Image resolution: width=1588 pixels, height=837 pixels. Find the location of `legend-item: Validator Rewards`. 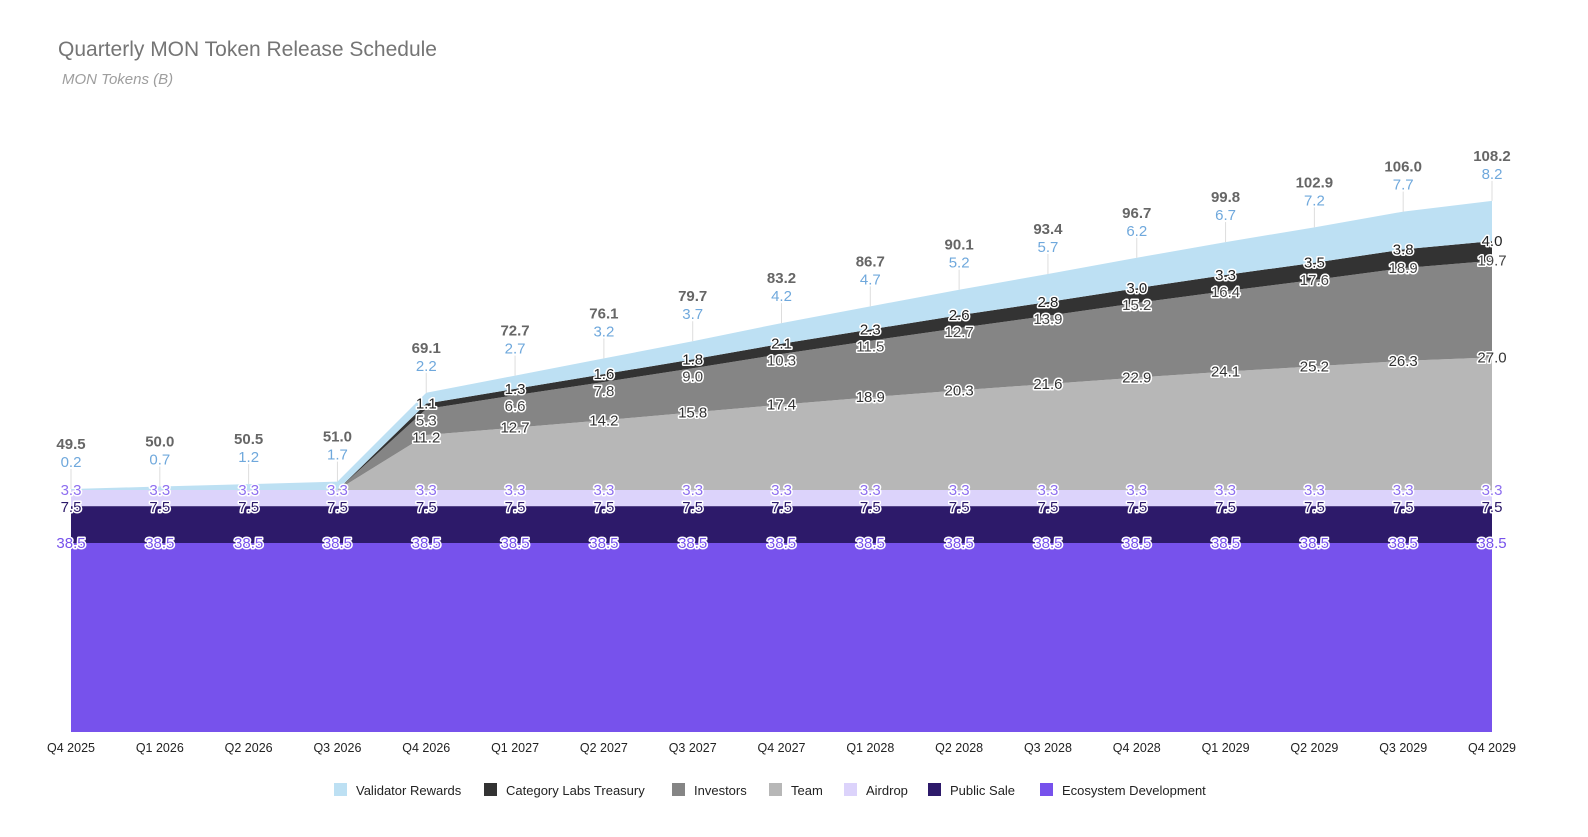

legend-item: Validator Rewards is located at coordinates (398, 790).